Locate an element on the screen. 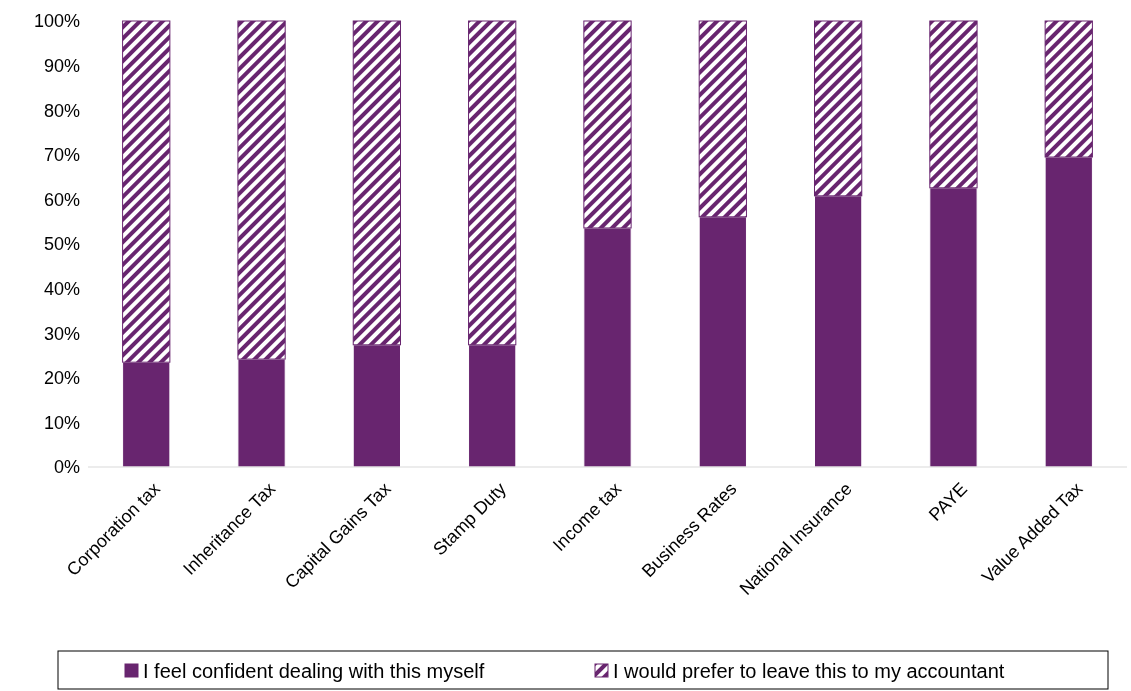 The width and height of the screenshot is (1131, 691). y-tick-label: 20% is located at coordinates (61, 378).